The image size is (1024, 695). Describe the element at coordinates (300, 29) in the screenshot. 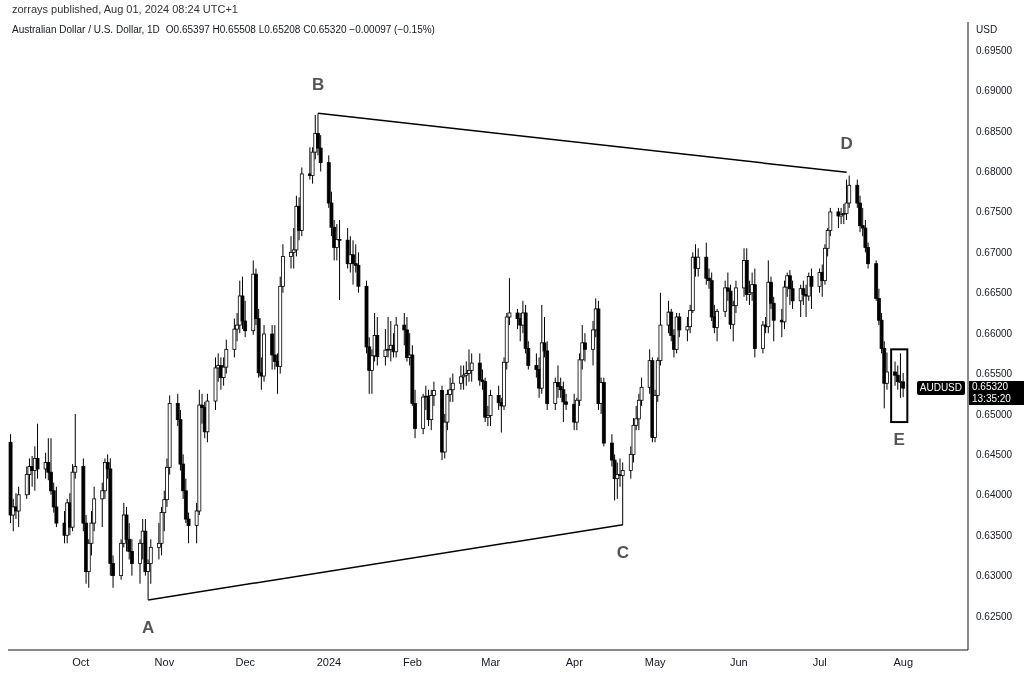

I see `chart-subtitle: O0.65397 H0.65508 L0.65208 C0.65320 −0.00097 (−0.15%)` at that location.